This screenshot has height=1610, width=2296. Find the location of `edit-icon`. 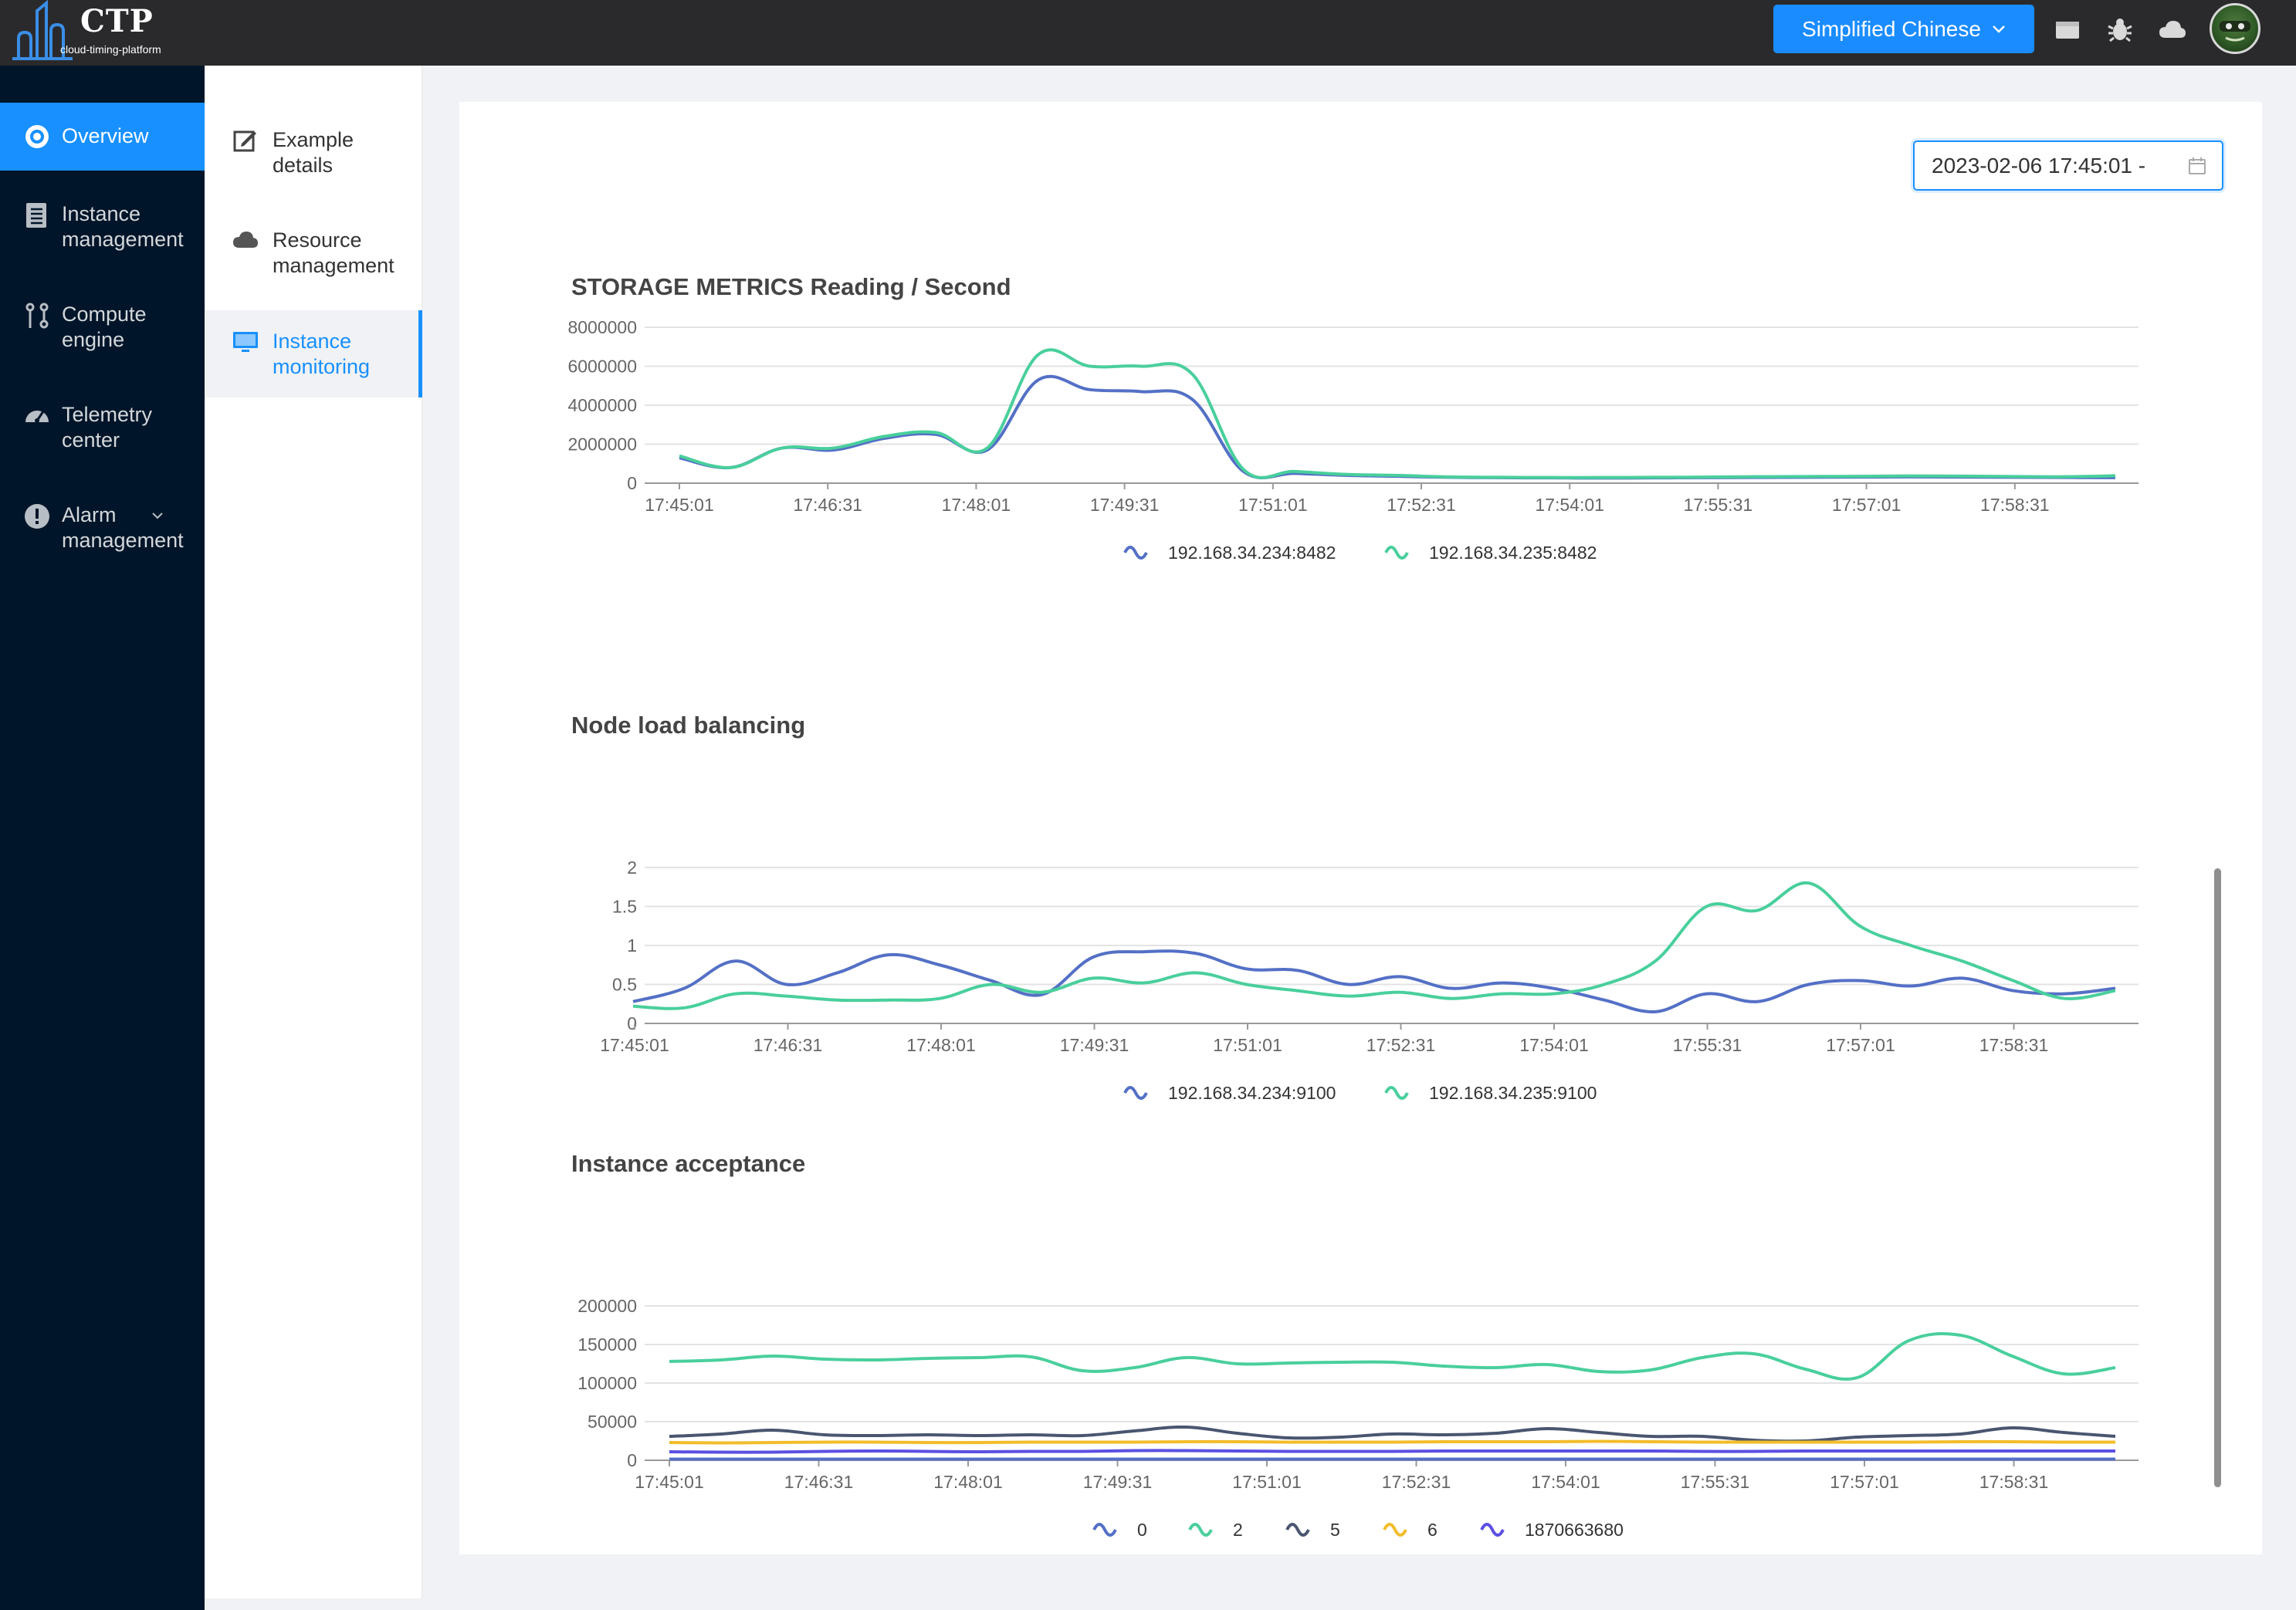

edit-icon is located at coordinates (244, 141).